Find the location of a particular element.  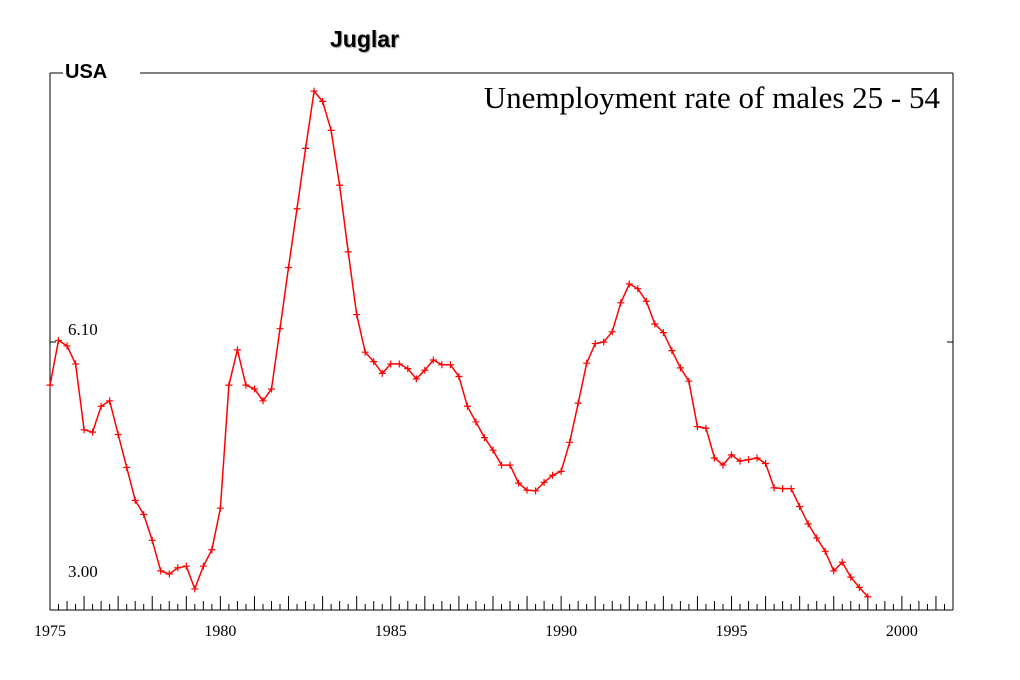

x-tick-label: 1990 is located at coordinates (561, 631).